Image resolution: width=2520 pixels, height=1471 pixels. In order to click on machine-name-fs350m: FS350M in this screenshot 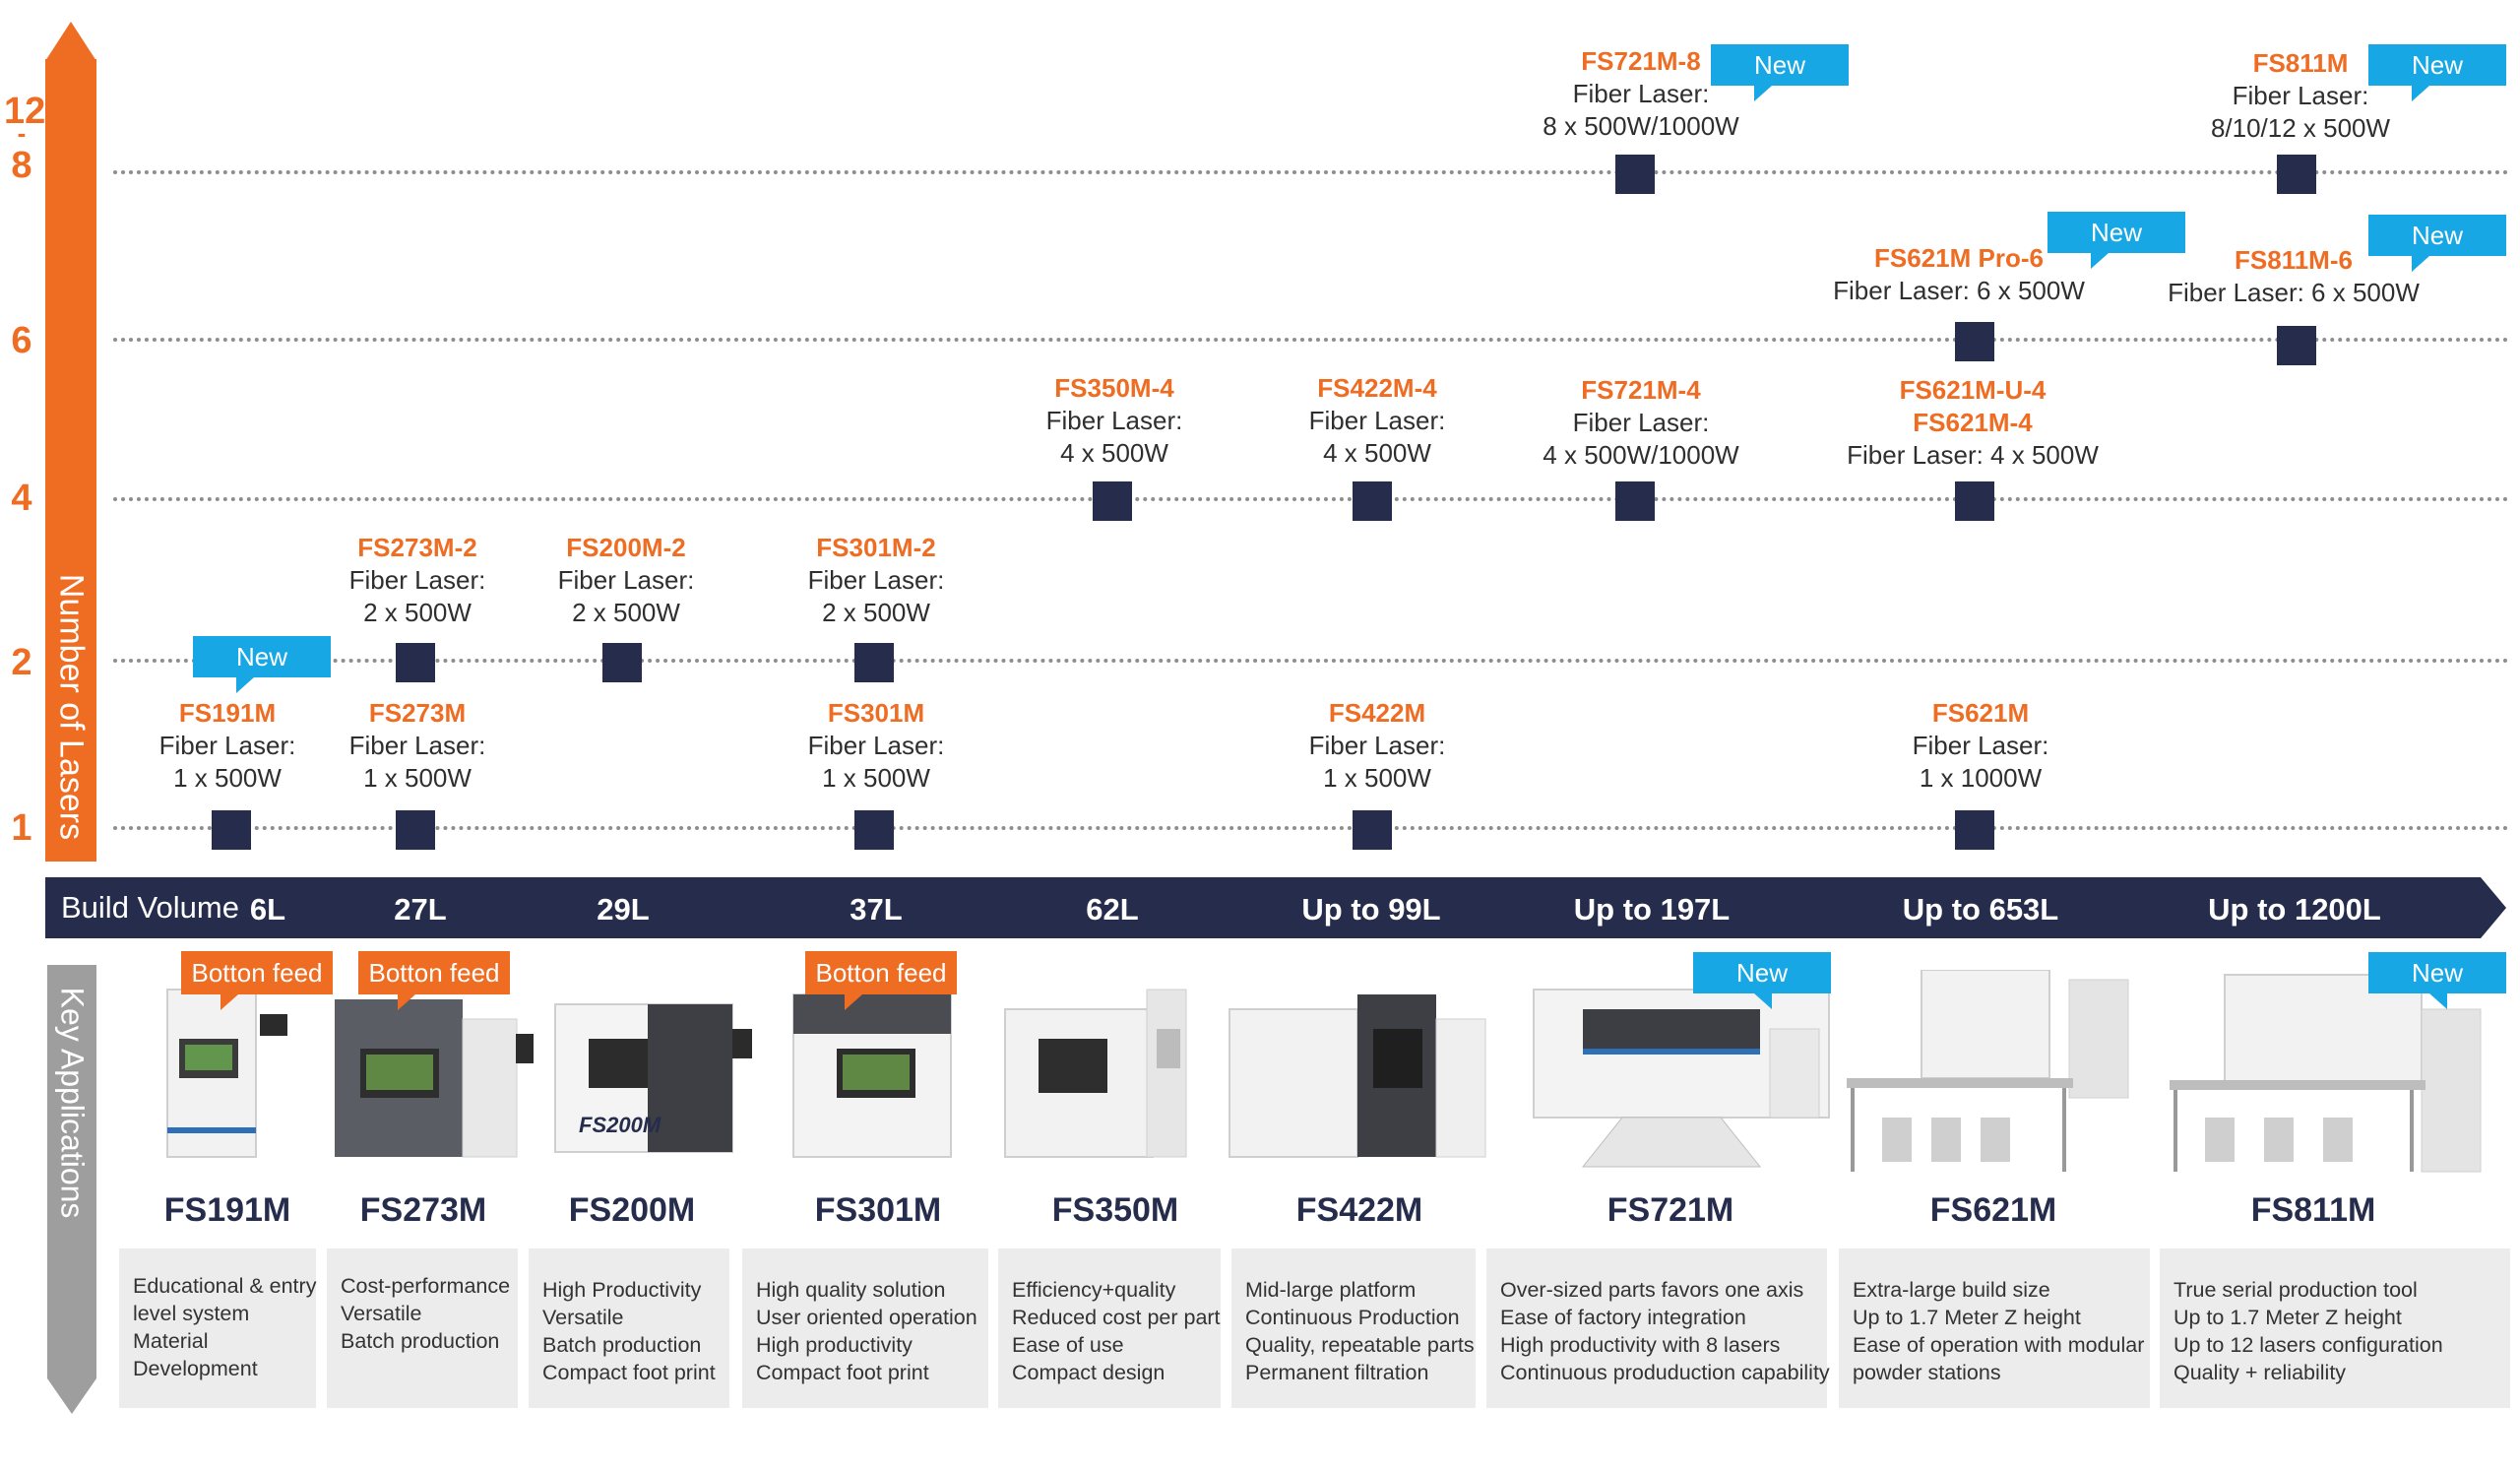, I will do `click(1115, 1210)`.